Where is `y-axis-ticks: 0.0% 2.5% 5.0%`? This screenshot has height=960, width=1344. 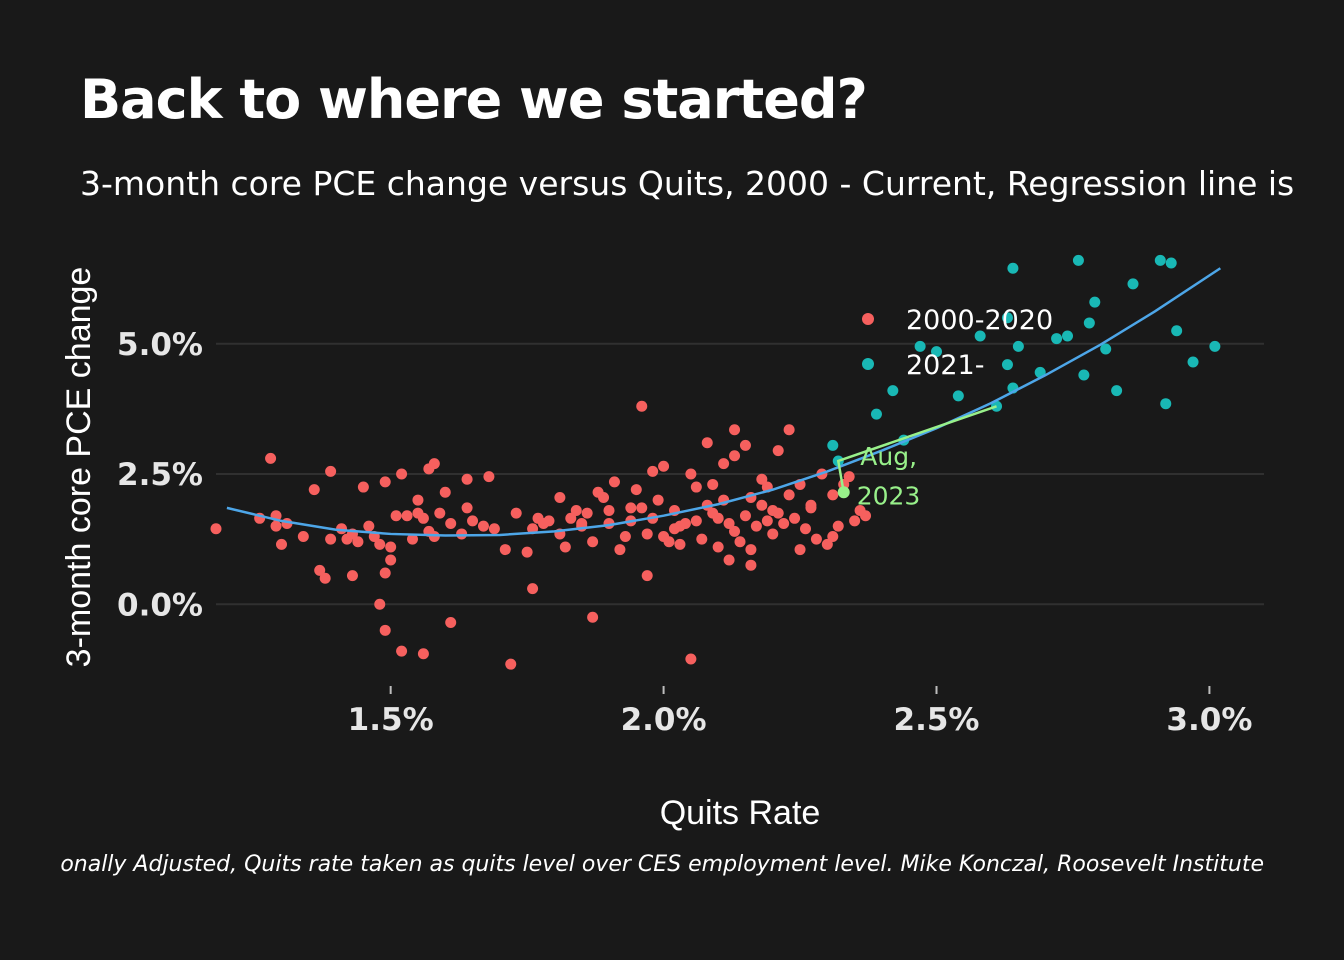 y-axis-ticks: 0.0% 2.5% 5.0% is located at coordinates (160, 475).